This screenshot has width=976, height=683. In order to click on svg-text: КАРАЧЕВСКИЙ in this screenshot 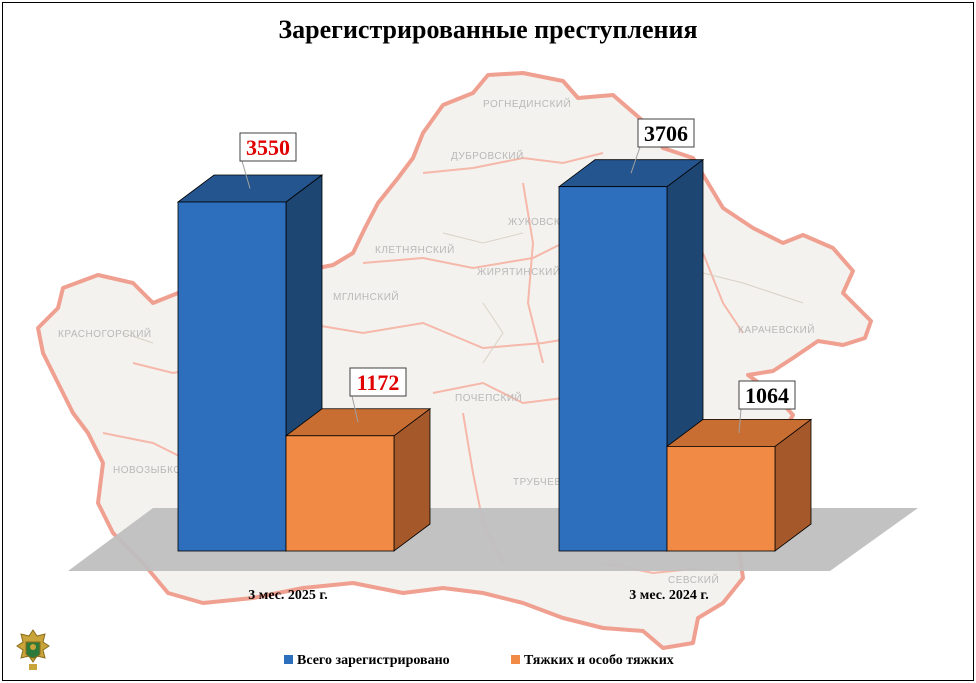, I will do `click(776, 329)`.